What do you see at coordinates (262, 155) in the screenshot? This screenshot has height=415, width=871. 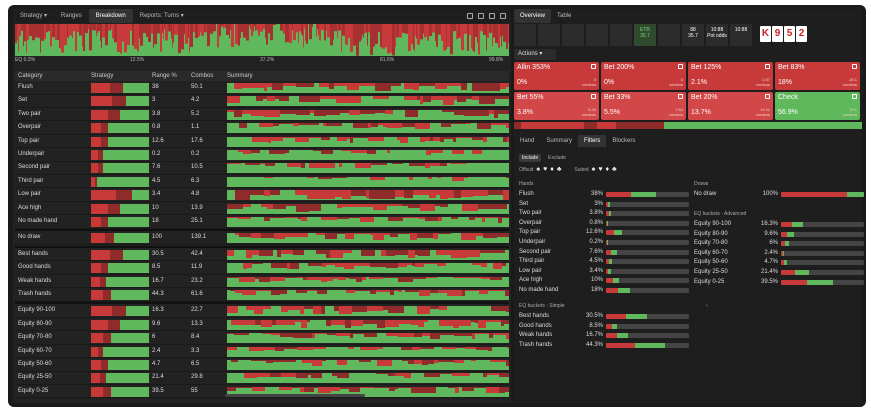 I see `table-row: Underpair 0.2 0.2` at bounding box center [262, 155].